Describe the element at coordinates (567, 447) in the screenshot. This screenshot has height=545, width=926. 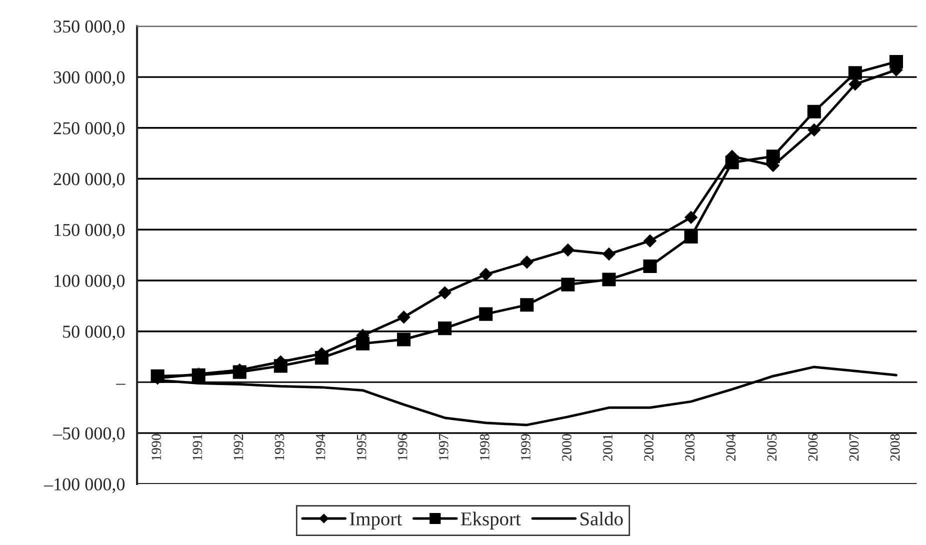
I see `x-tick-label: 2000` at that location.